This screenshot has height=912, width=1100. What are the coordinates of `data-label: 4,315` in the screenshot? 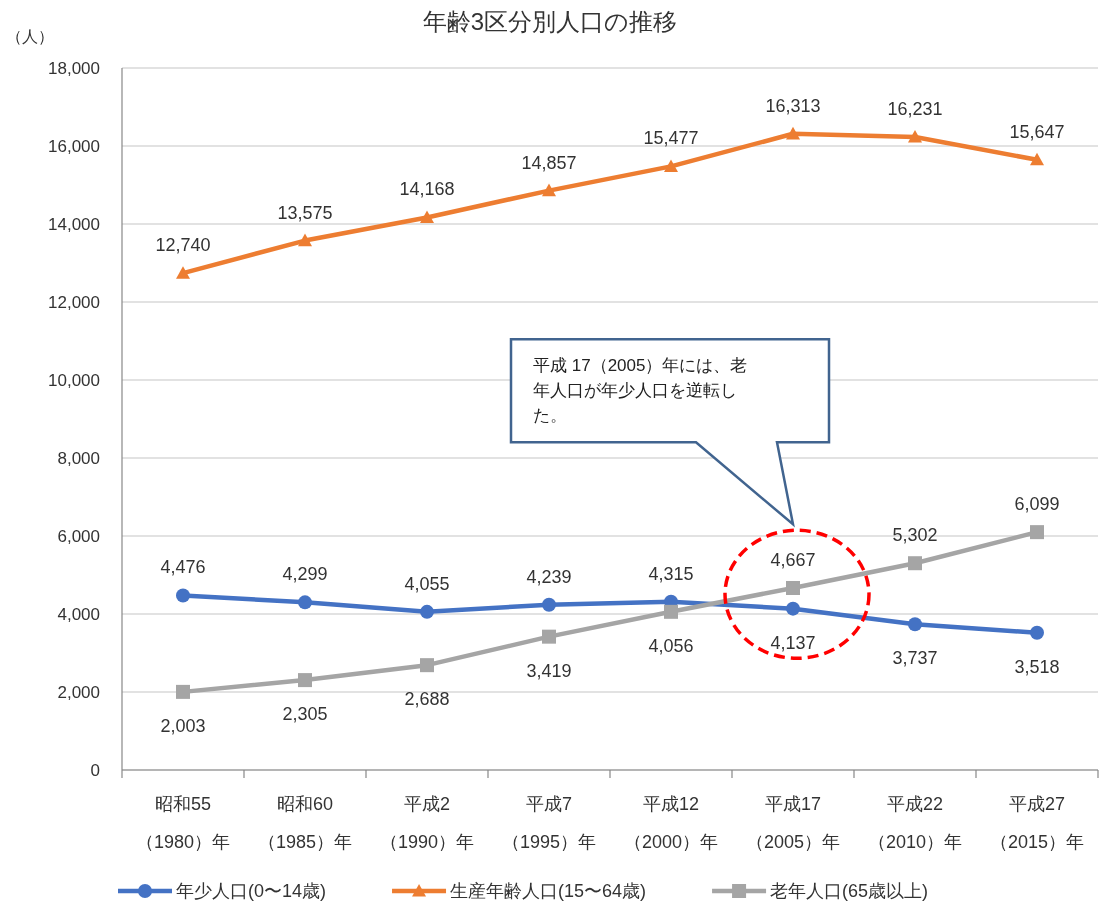 It's located at (671, 573).